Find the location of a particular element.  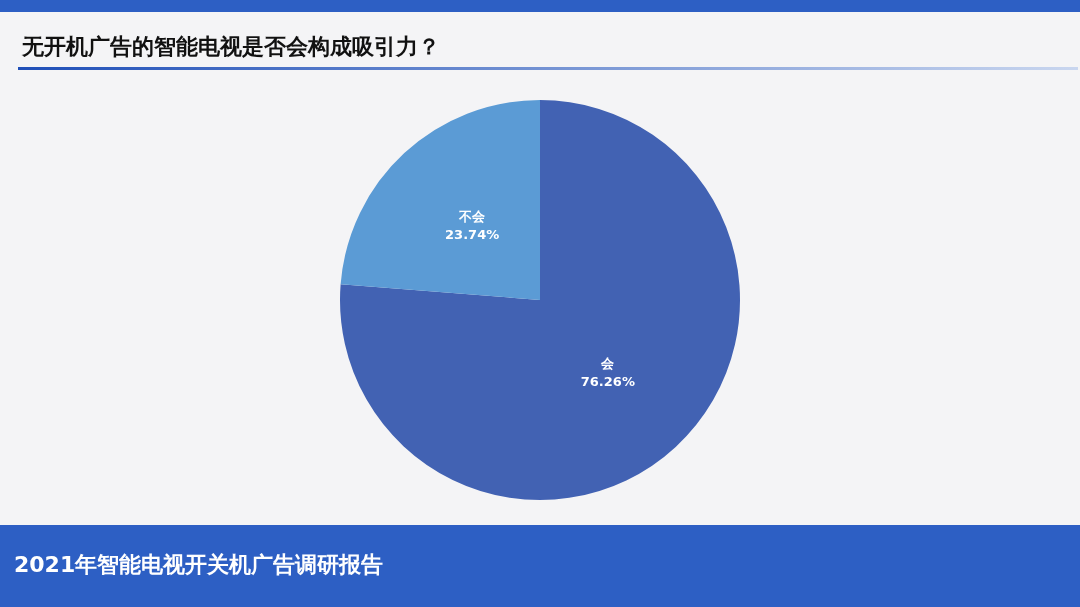

text: 2021年智能电视开关机广告调研报告 is located at coordinates (199, 565).